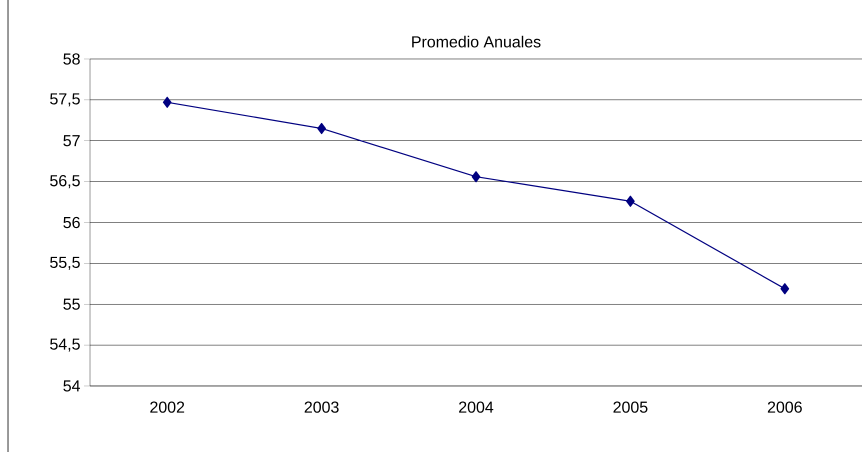  I want to click on y-tick-label: 56, so click(71, 222).